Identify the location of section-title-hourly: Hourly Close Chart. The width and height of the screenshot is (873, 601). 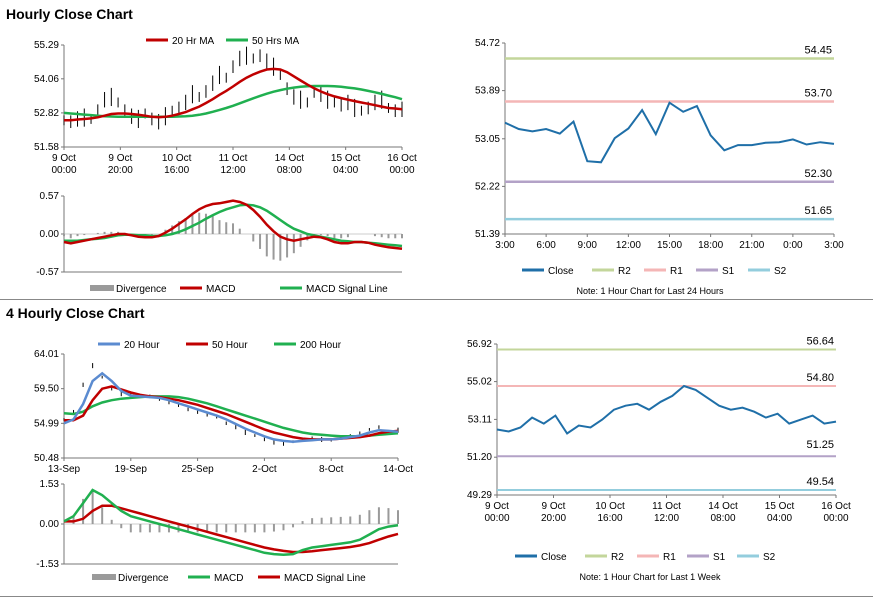
(69, 14).